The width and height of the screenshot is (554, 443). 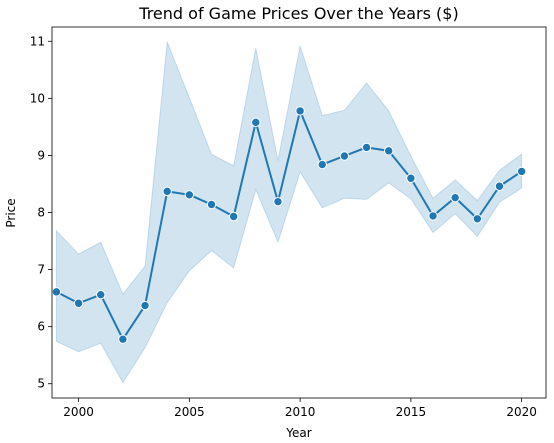 I want to click on y-tick-label: 10, so click(x=37, y=98).